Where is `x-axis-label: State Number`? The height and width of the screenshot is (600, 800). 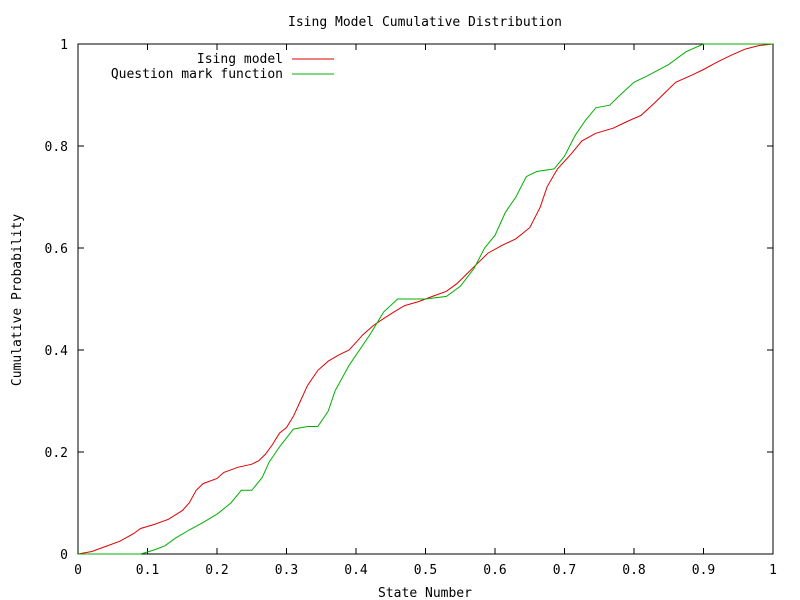
x-axis-label: State Number is located at coordinates (425, 593).